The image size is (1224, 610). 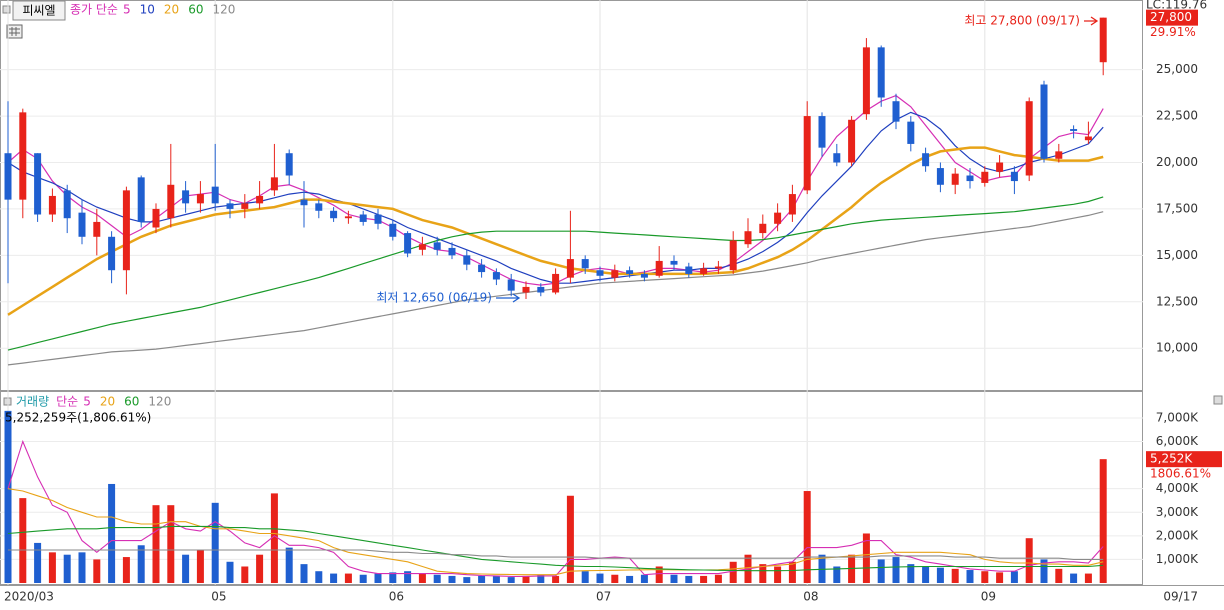 What do you see at coordinates (1177, 512) in the screenshot?
I see `y-tick-label: 3,000K` at bounding box center [1177, 512].